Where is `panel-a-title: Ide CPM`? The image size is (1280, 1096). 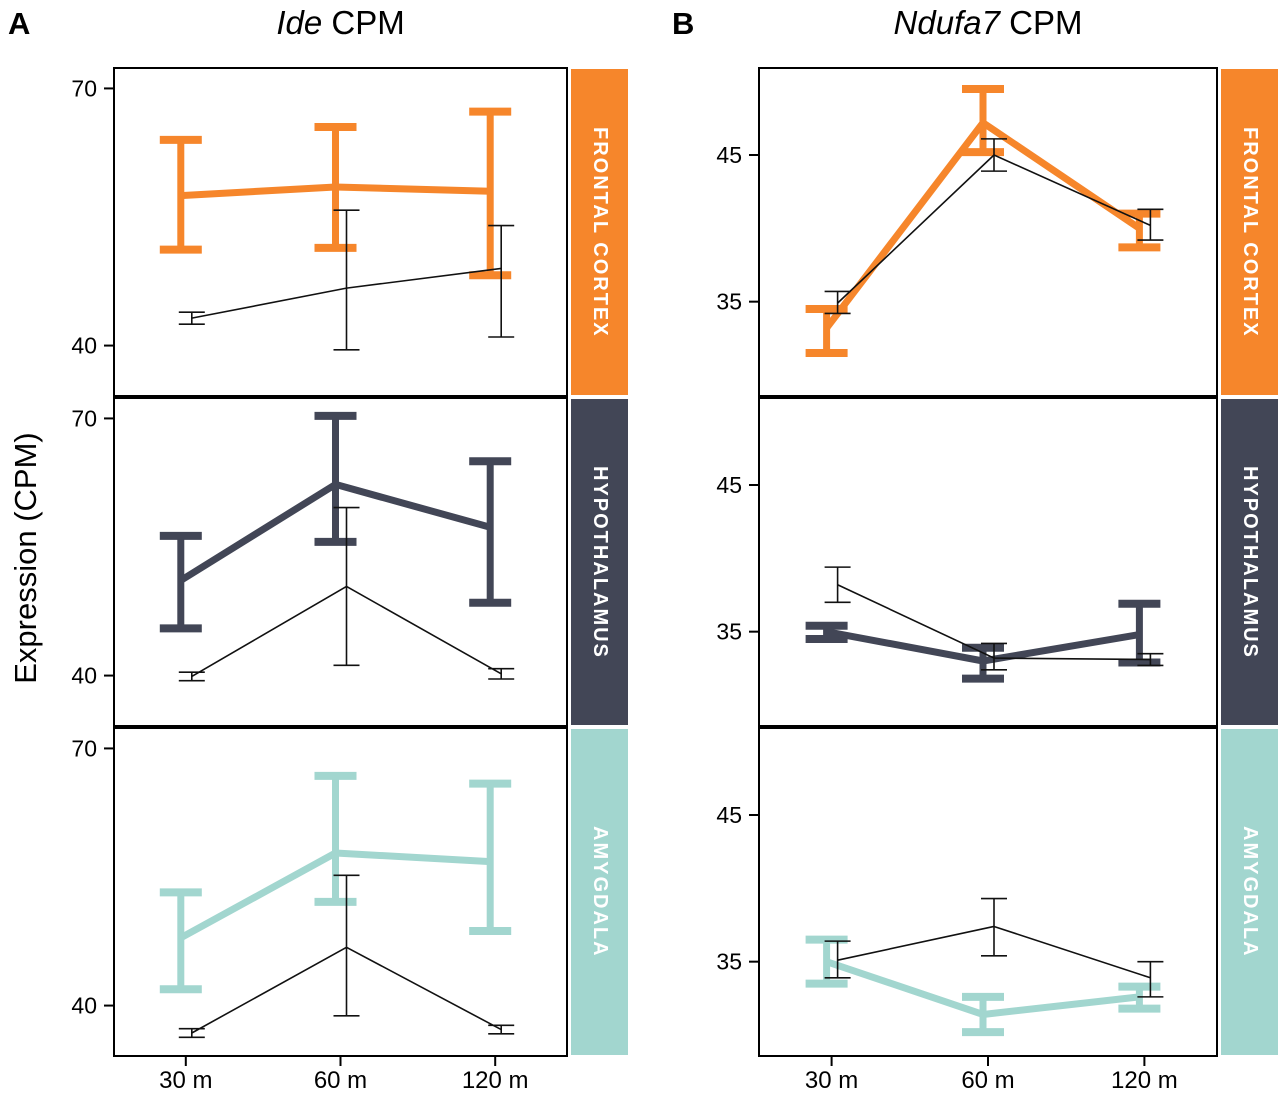 panel-a-title: Ide CPM is located at coordinates (340, 23).